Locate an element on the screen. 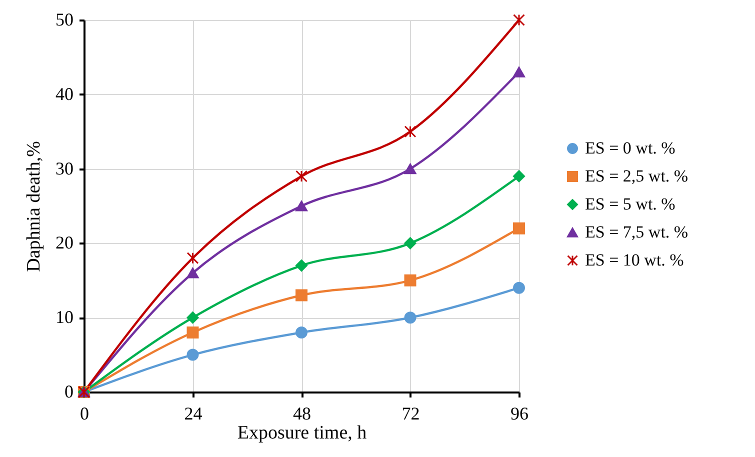 This screenshot has width=755, height=457. y-tick-label: 0 is located at coordinates (69, 392).